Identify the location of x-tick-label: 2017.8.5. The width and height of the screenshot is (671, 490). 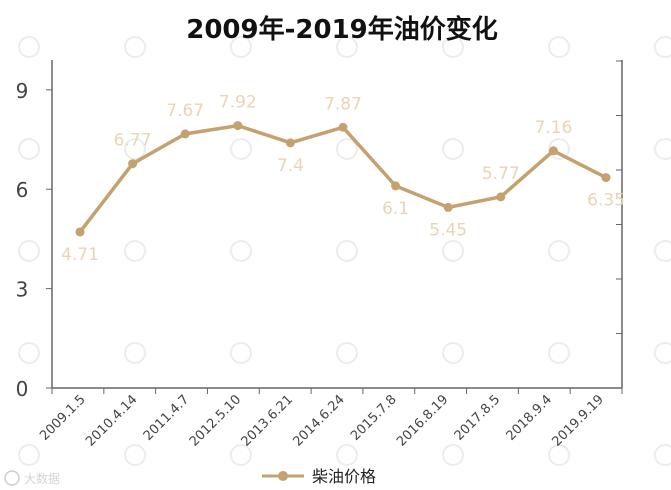
(478, 418).